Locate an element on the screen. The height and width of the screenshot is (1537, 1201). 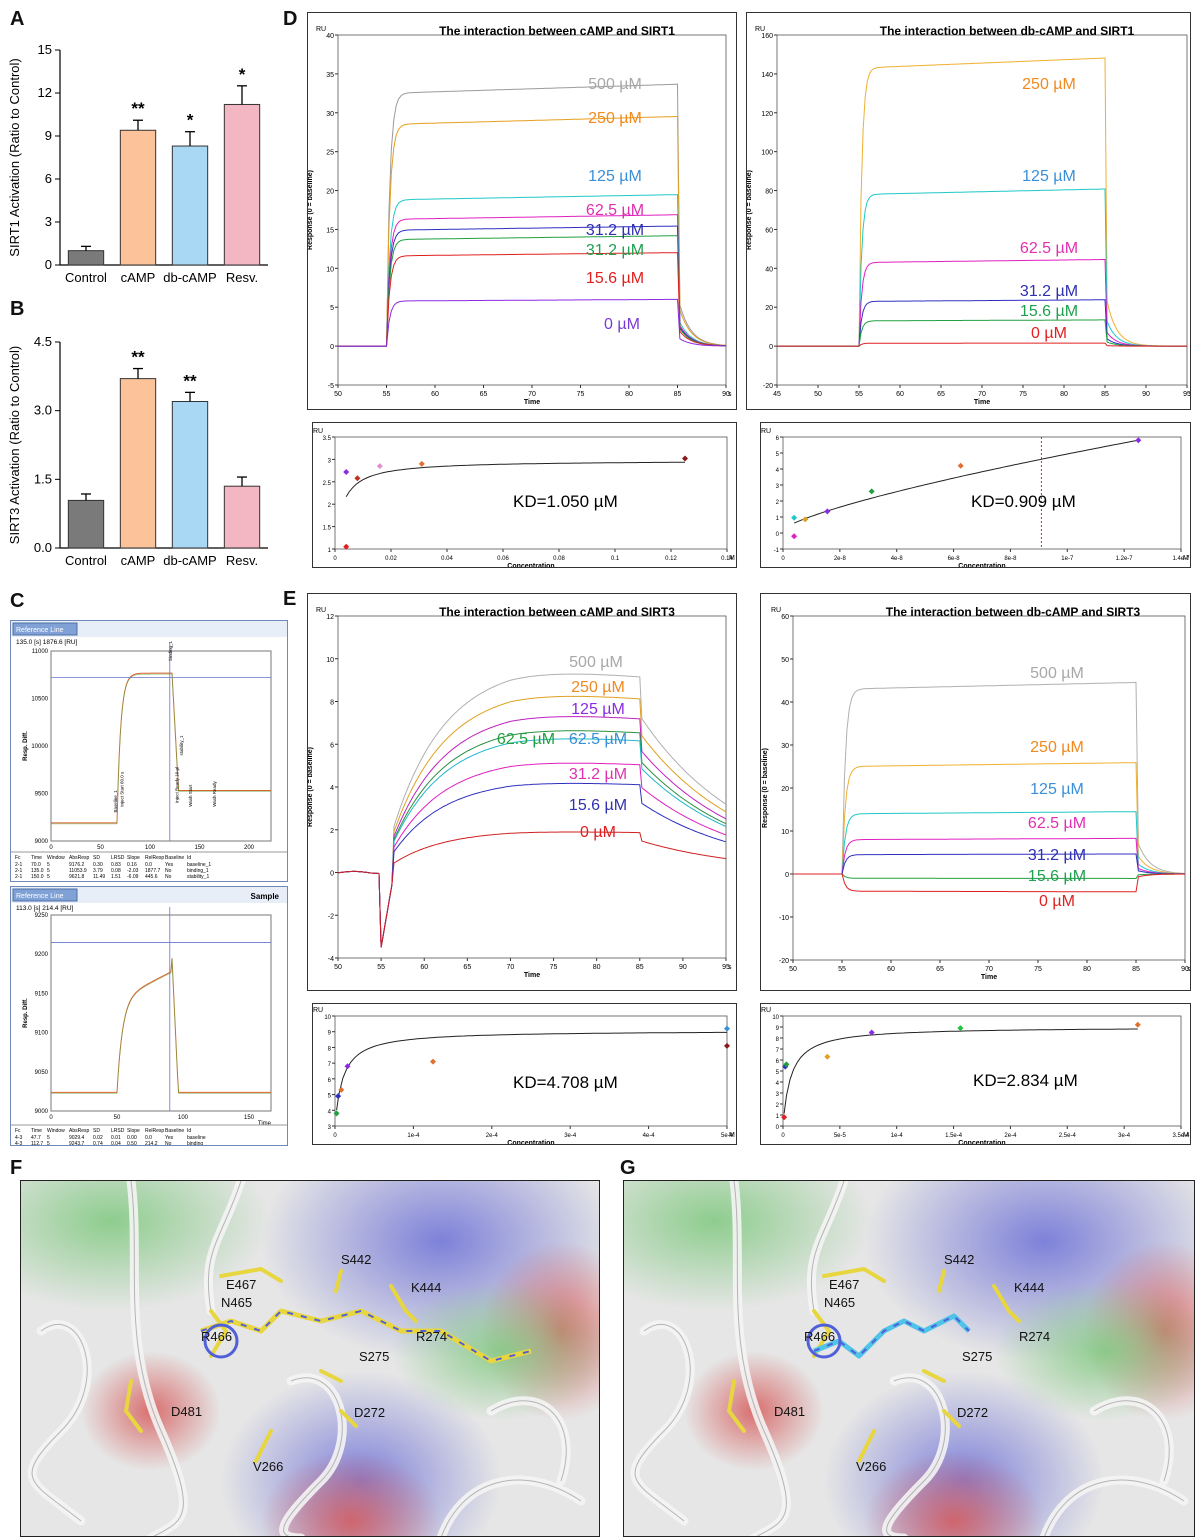
y-tick-label: 20 is located at coordinates (785, 789).